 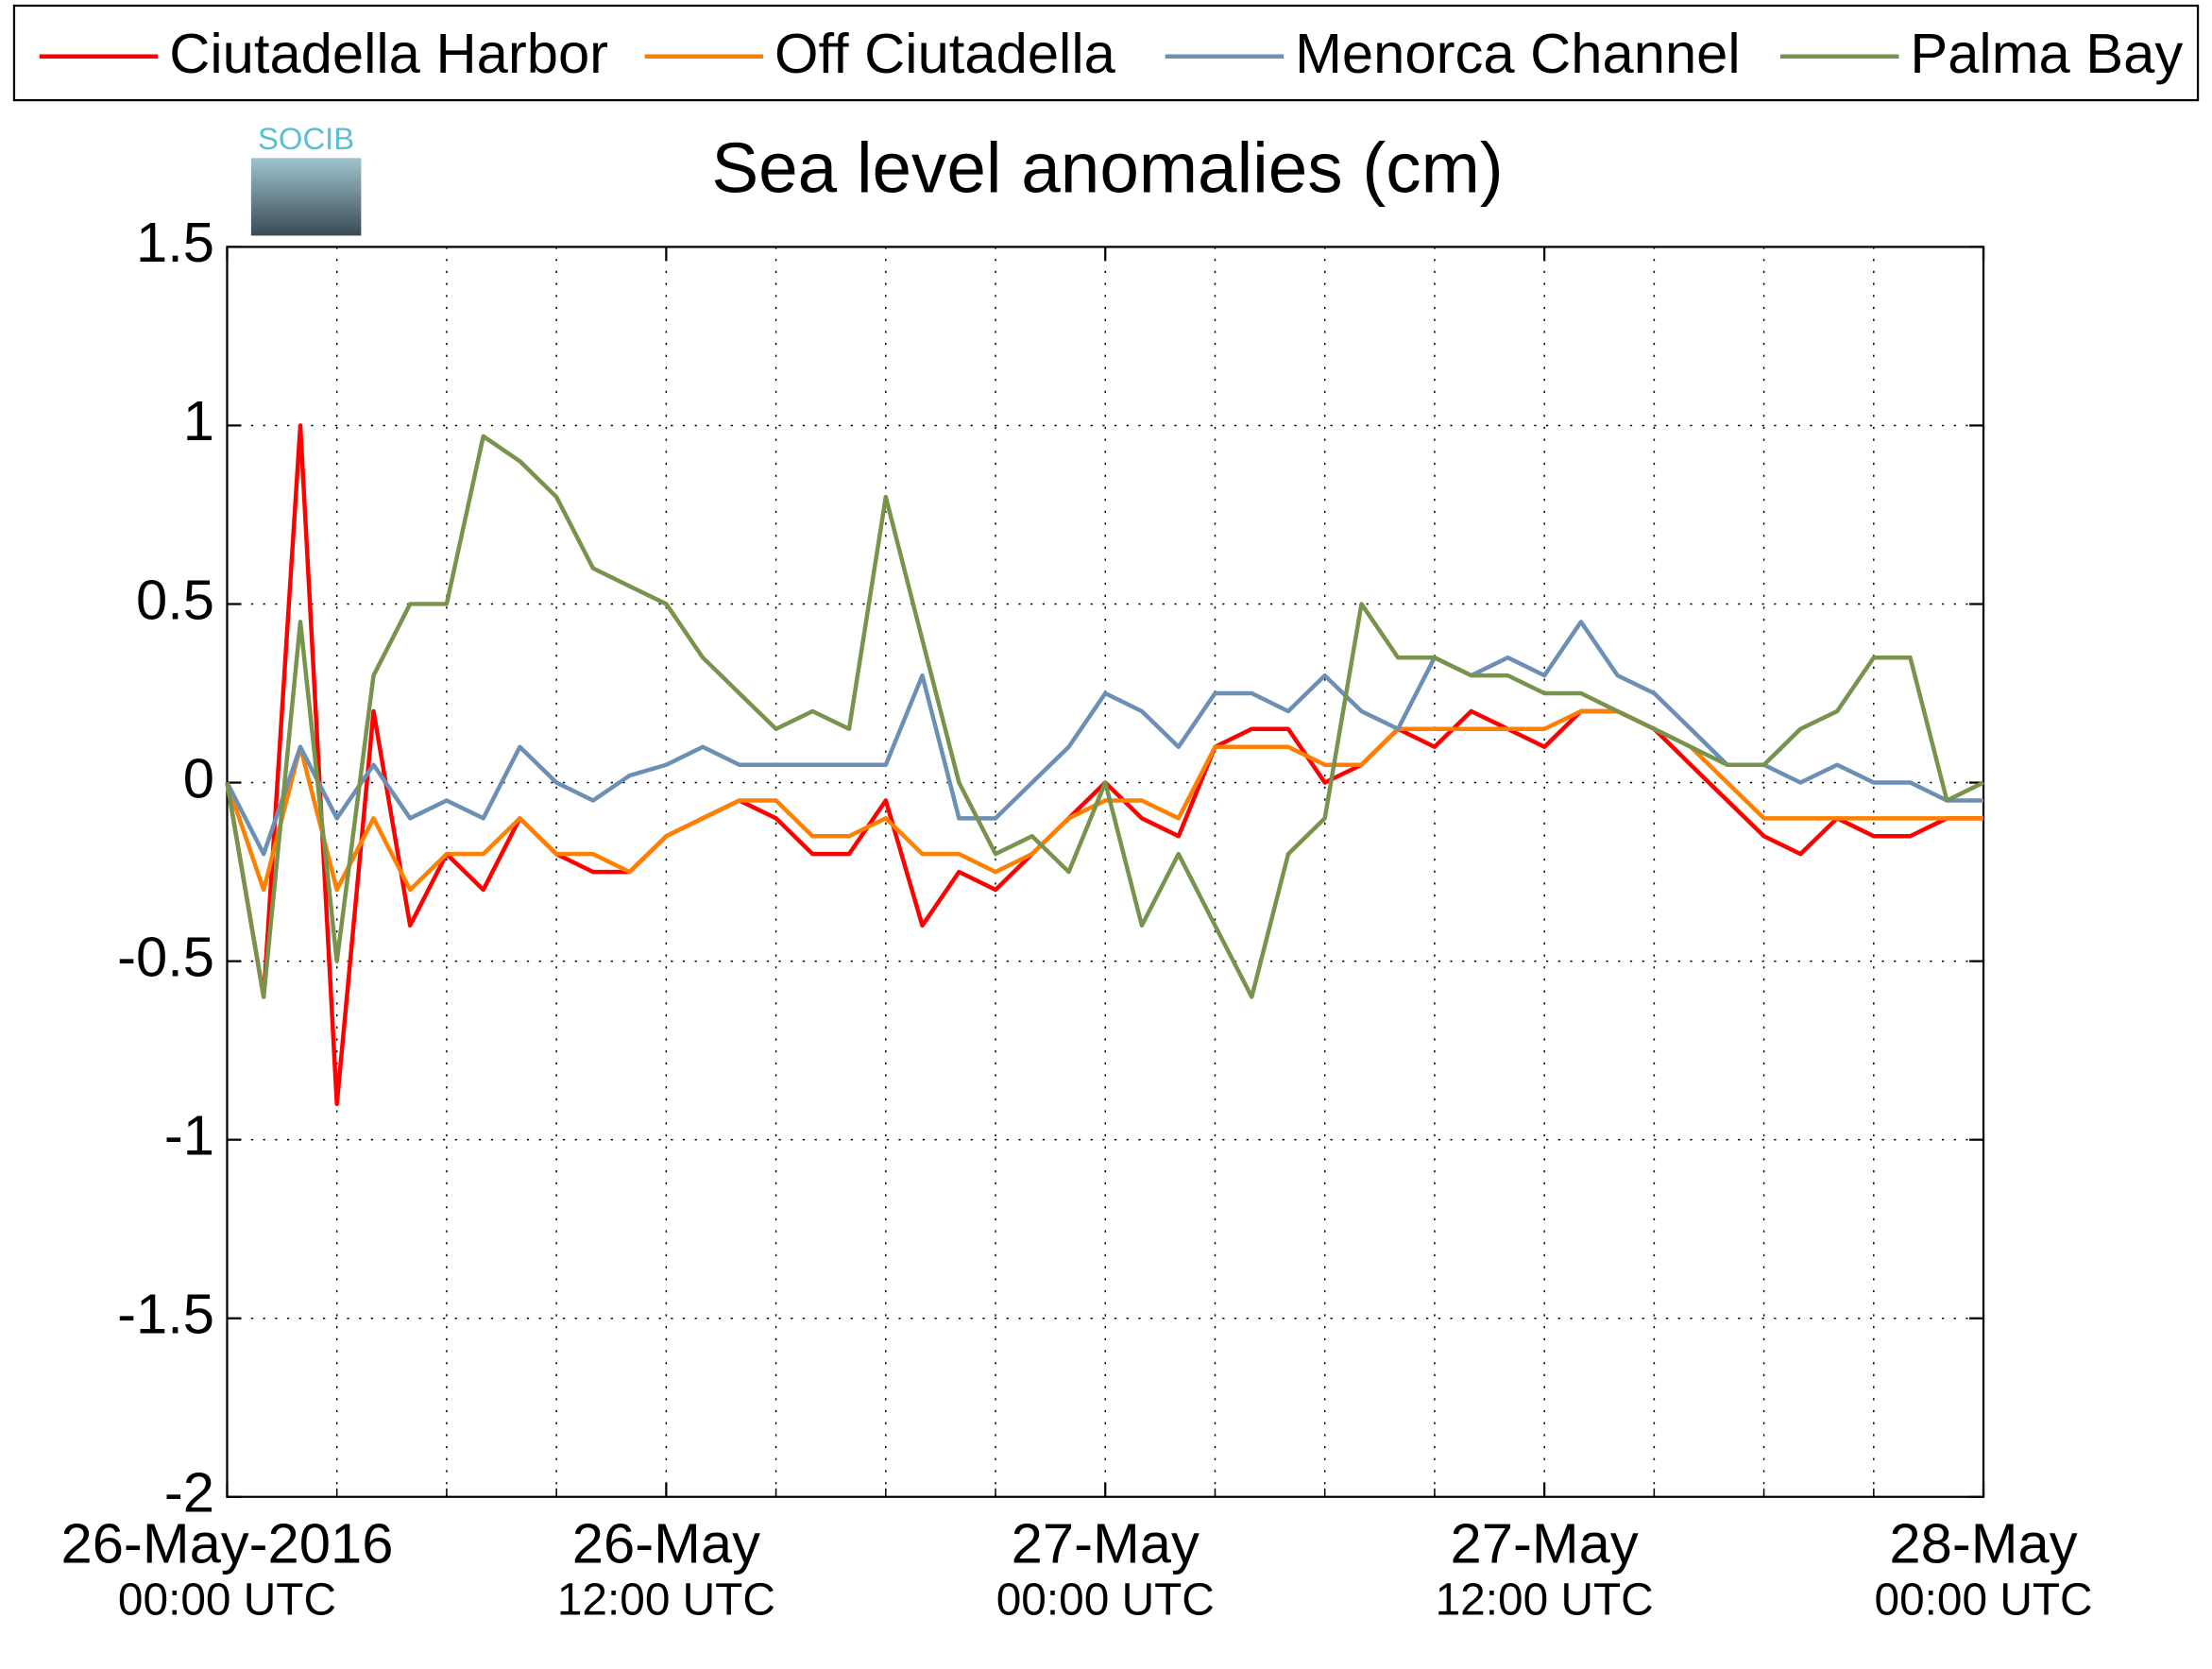 I want to click on y-tick-label: 1, so click(x=198, y=421).